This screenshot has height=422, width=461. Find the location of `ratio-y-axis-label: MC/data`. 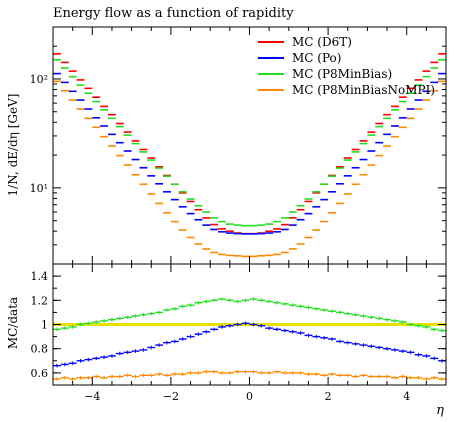

ratio-y-axis-label: MC/data is located at coordinates (13, 323).